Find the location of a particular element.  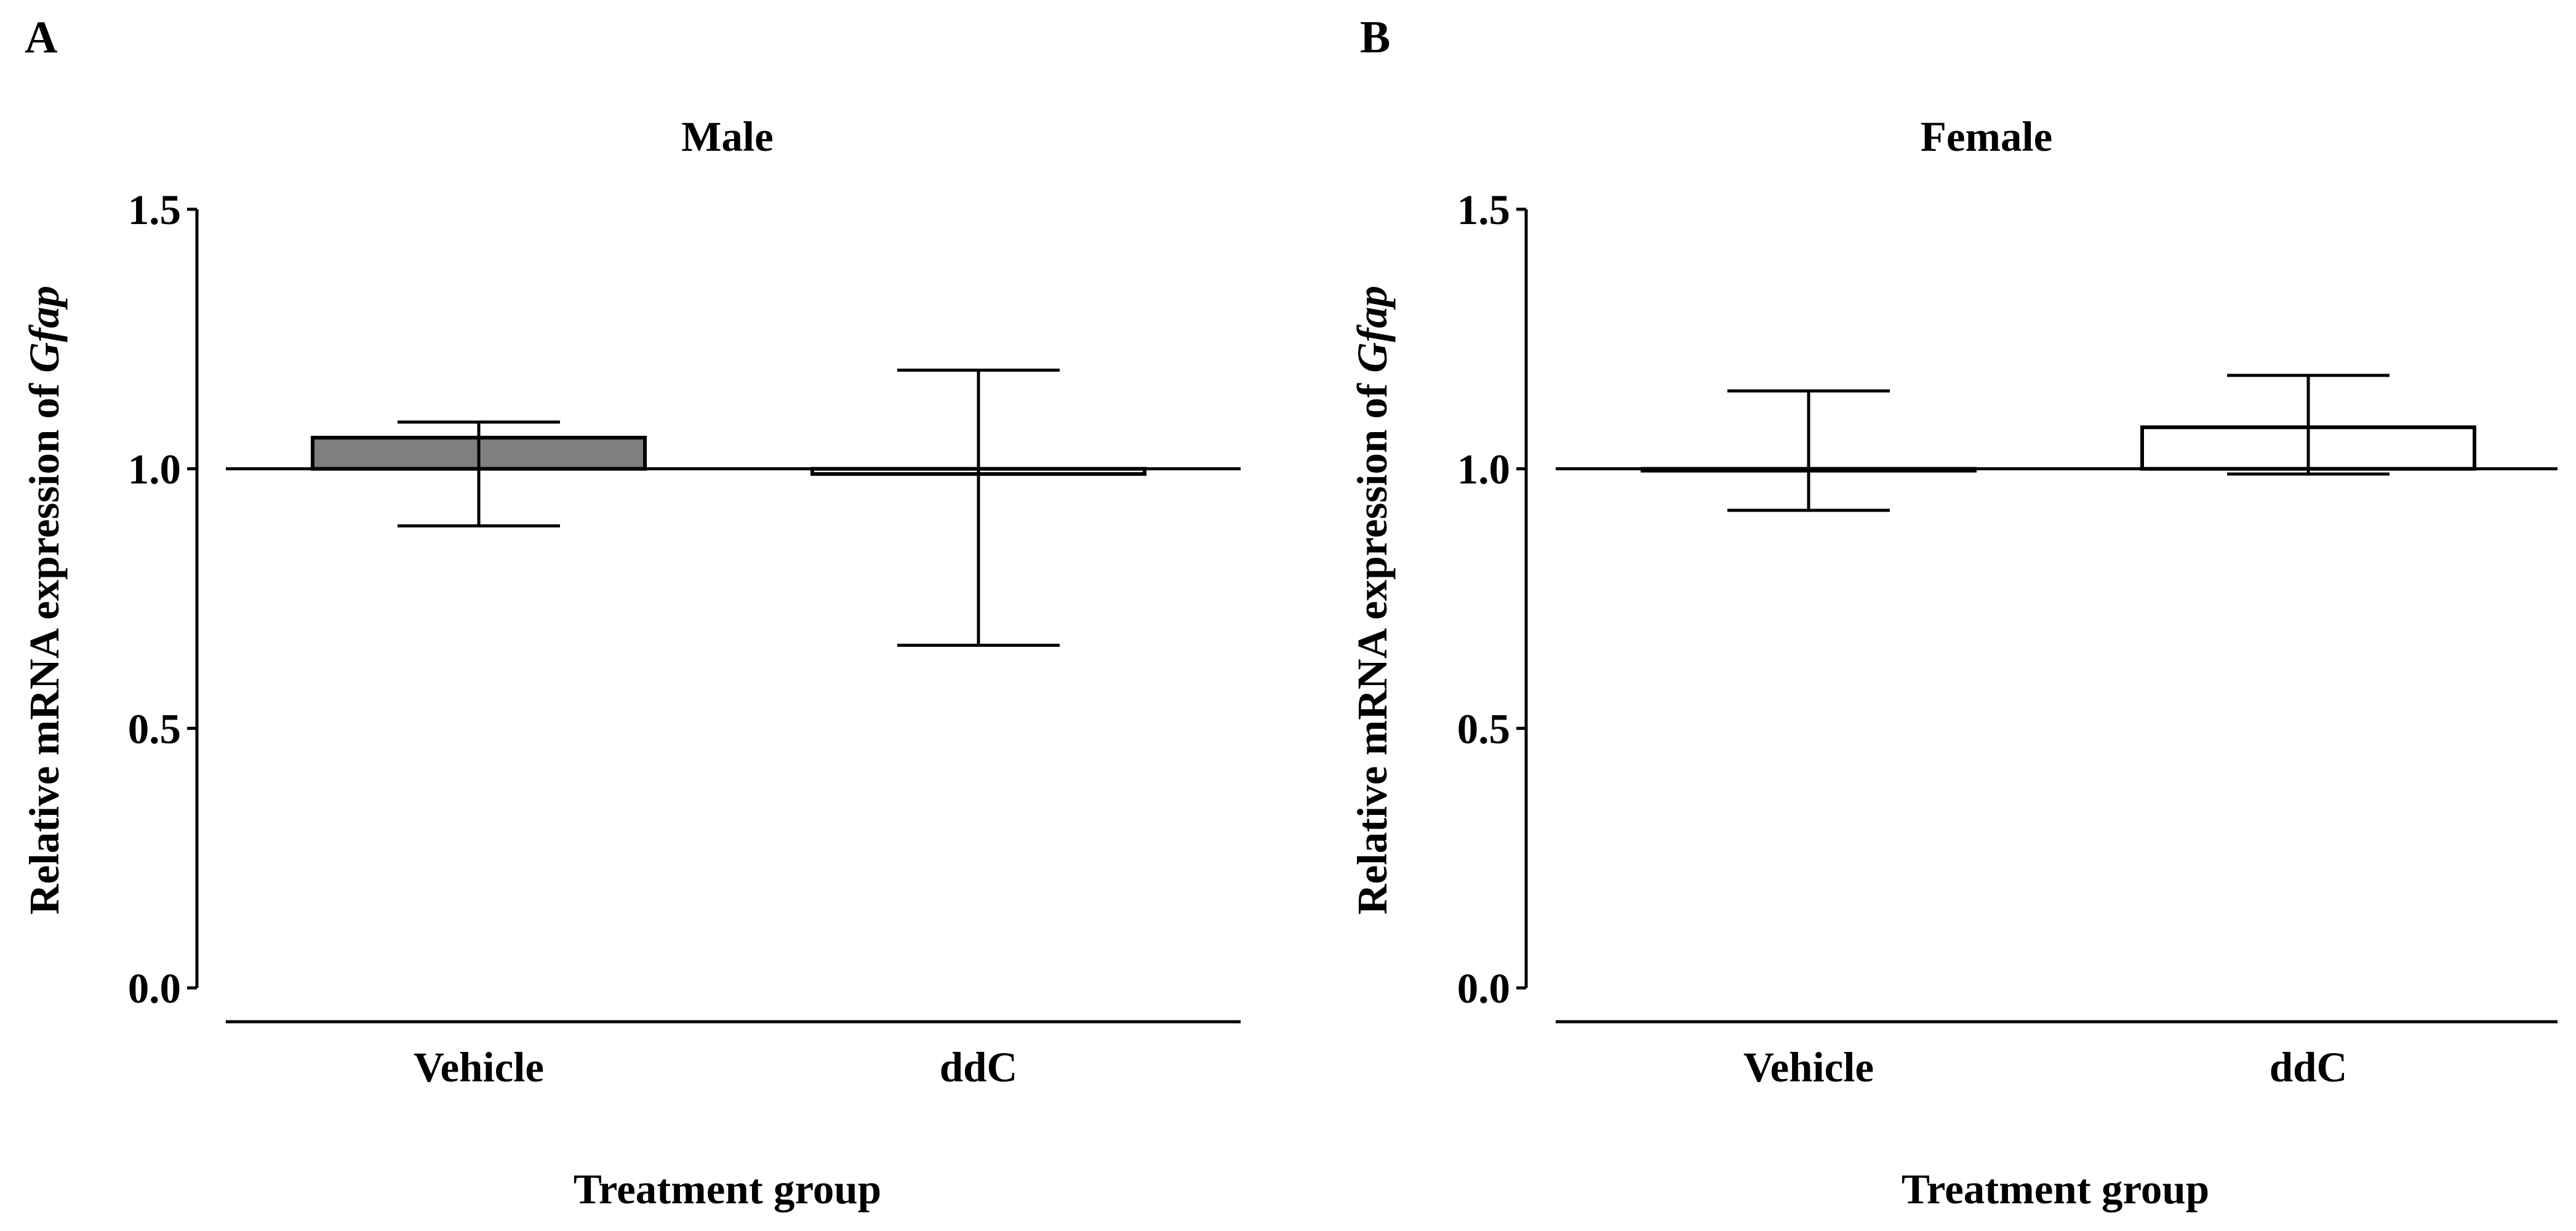

chart-title: Female is located at coordinates (1987, 136).